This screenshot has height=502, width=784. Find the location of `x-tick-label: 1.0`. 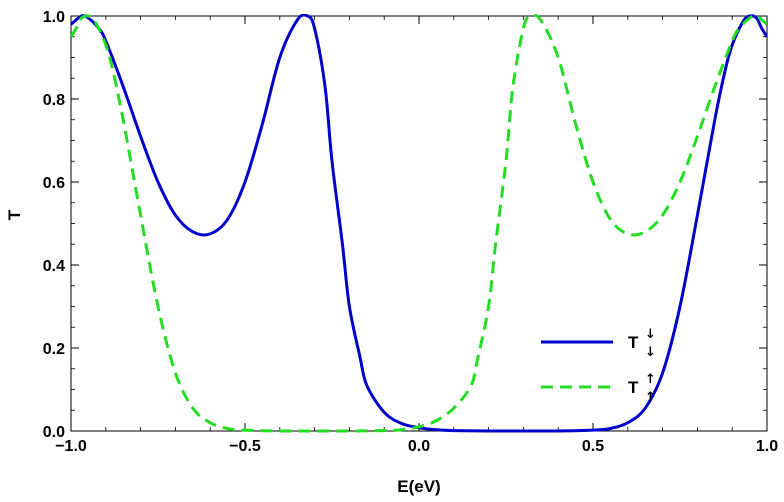

x-tick-label: 1.0 is located at coordinates (767, 446).